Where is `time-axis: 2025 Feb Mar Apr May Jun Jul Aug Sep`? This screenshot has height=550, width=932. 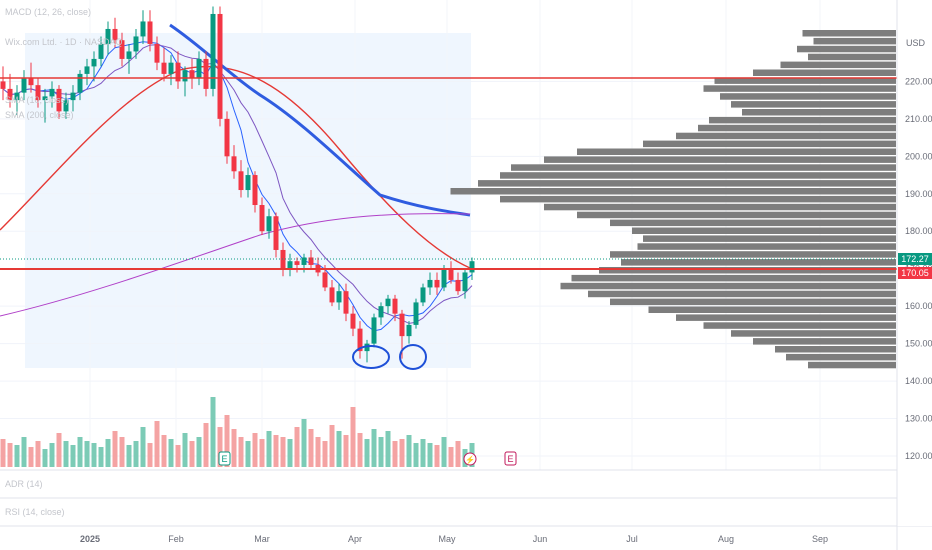
time-axis: 2025 Feb Mar Apr May Jun Jul Aug Sep is located at coordinates (454, 539).